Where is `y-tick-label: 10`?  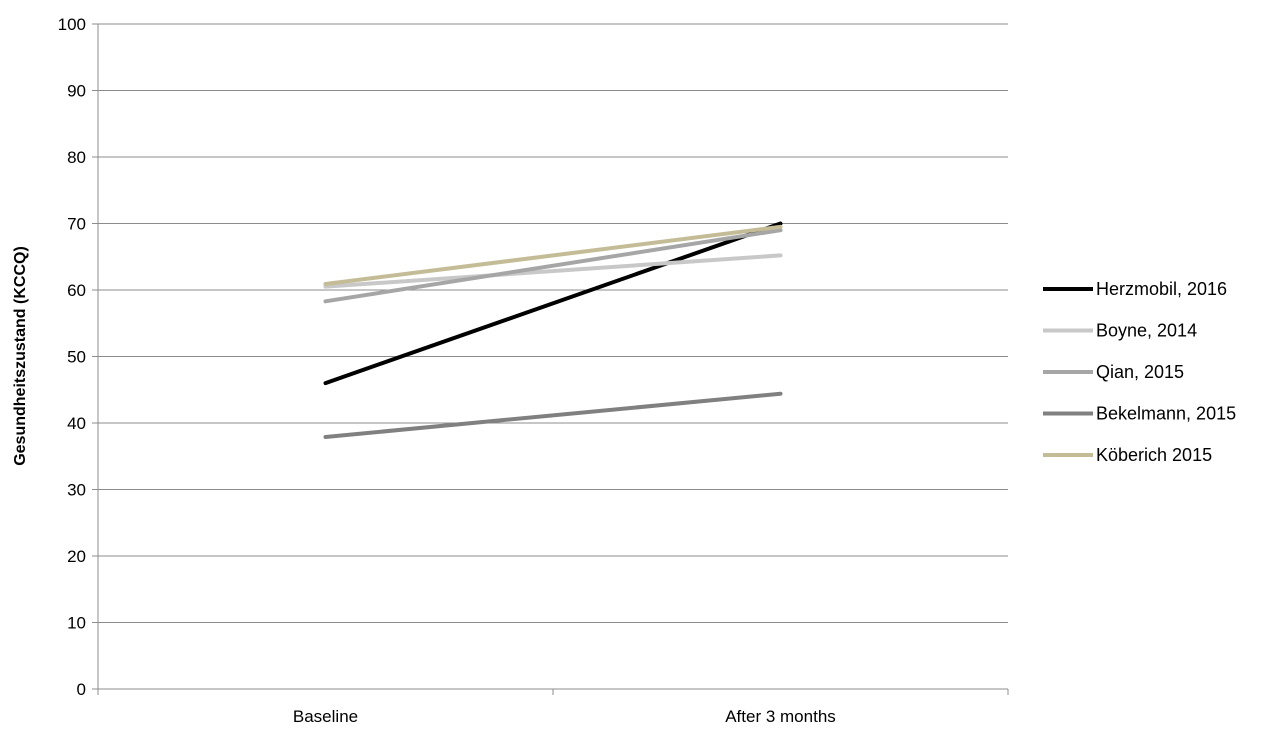
y-tick-label: 10 is located at coordinates (76, 623).